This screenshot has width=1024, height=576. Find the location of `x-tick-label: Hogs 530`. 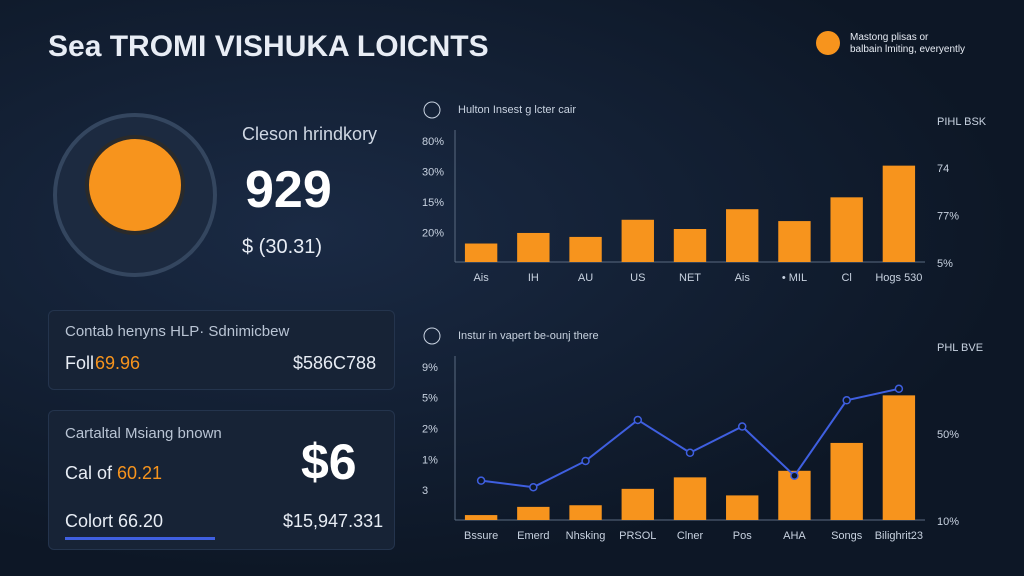

x-tick-label: Hogs 530 is located at coordinates (898, 278).